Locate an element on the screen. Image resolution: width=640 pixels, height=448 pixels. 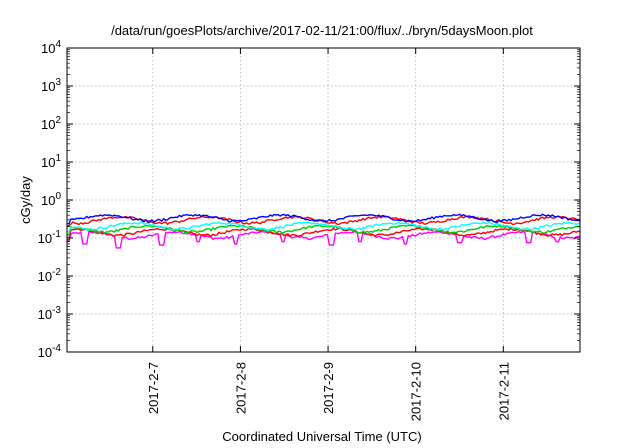
y-tick-label: 10⁴ is located at coordinates (51, 47).